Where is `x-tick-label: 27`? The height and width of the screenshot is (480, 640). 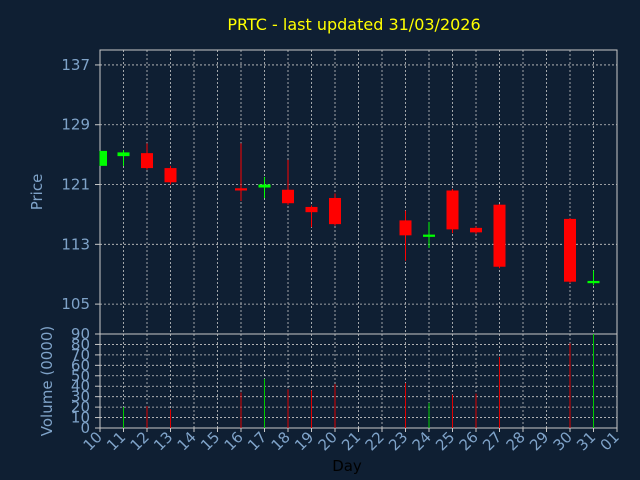
x-tick-label: 27 is located at coordinates (492, 441).